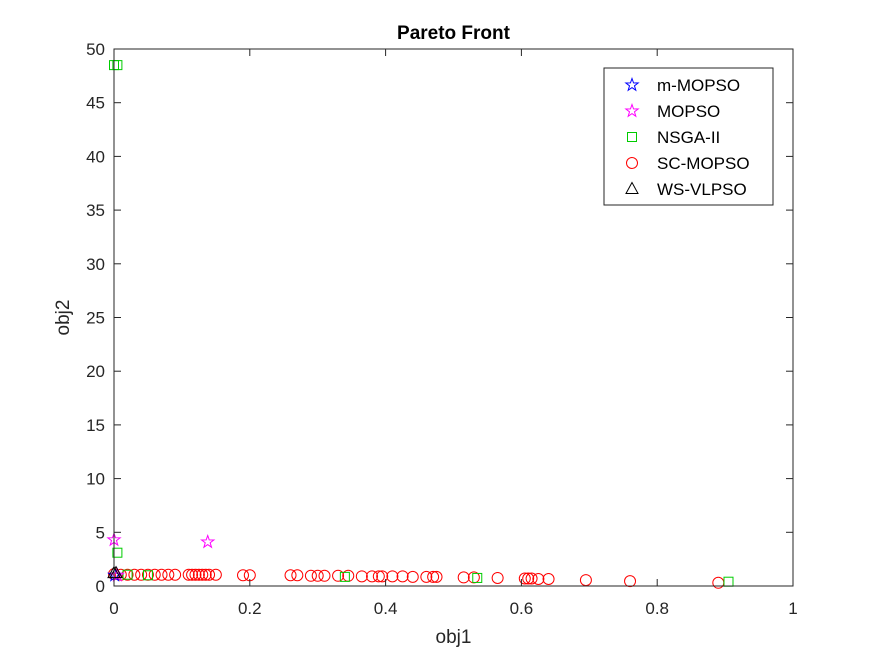 The image size is (875, 661). I want to click on y-tick-label: 5, so click(100, 532).